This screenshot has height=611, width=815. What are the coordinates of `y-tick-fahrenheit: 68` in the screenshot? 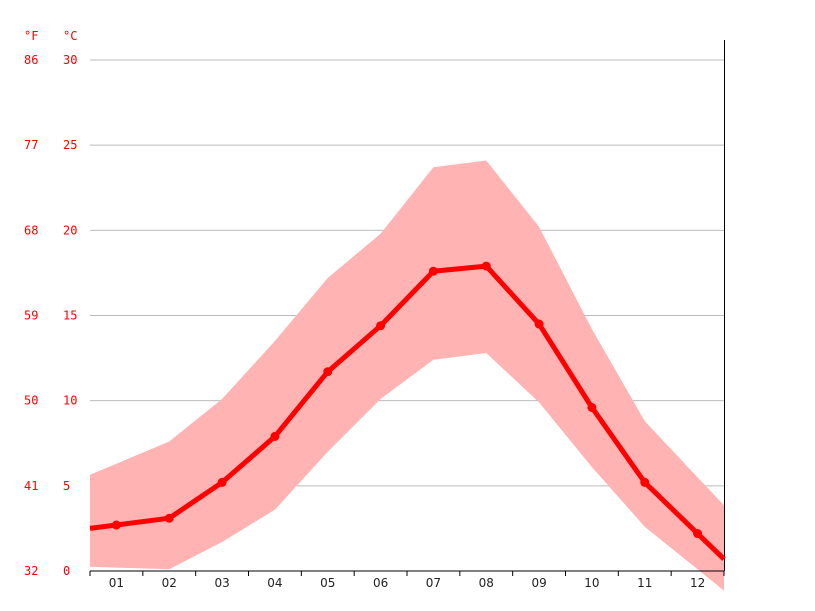 It's located at (31, 230).